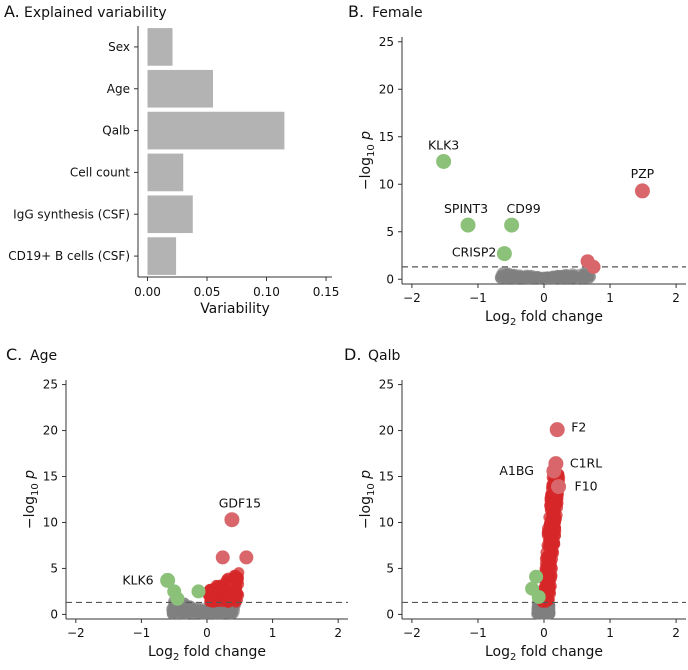 Image resolution: width=688 pixels, height=670 pixels. I want to click on x-tick-label: 0.05, so click(207, 292).